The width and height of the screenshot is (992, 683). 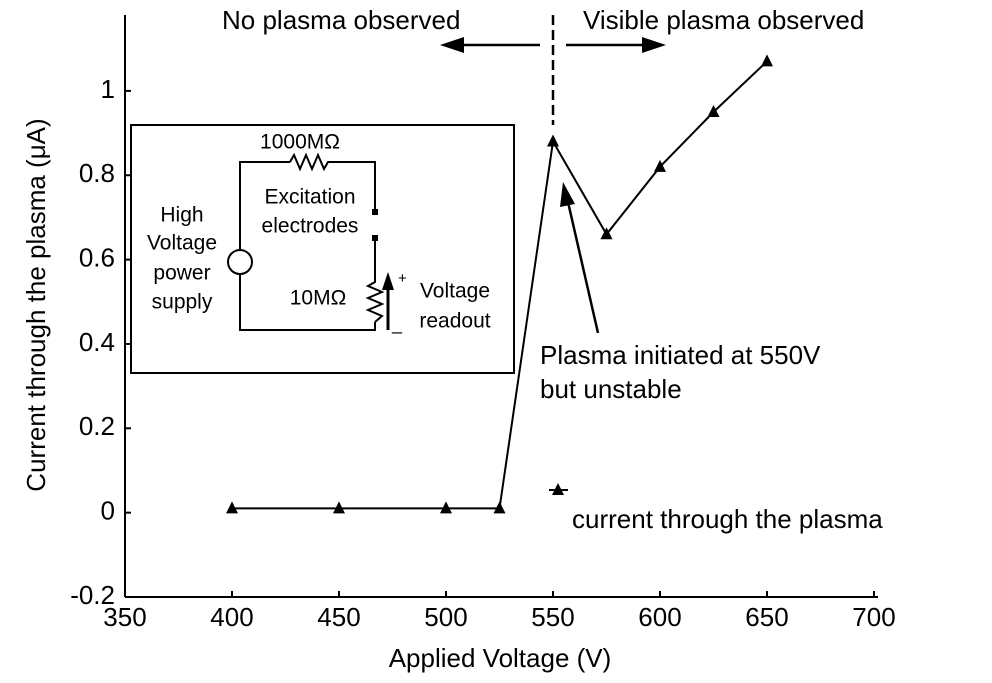 I want to click on annotation-right: Visible plasma observed, so click(x=723, y=20).